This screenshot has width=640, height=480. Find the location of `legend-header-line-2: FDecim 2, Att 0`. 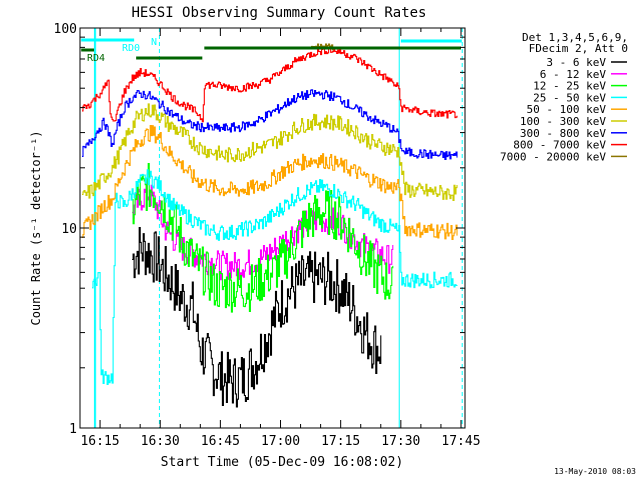

legend-header-line-2: FDecim 2, Att 0 is located at coordinates (578, 48).